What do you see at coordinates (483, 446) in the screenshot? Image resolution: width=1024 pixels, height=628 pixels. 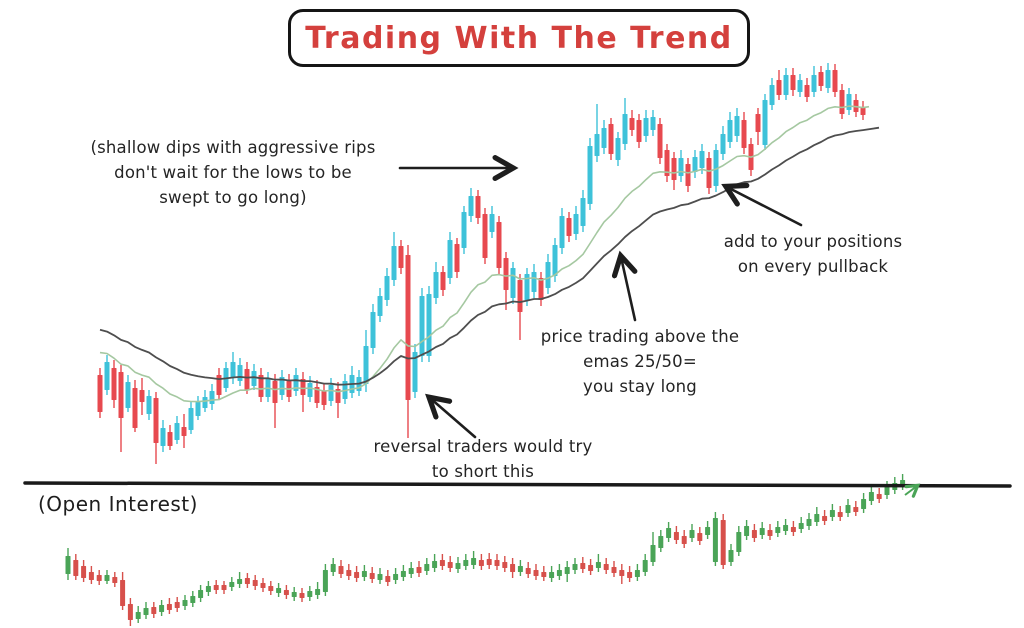 I see `annotation-line: reversal traders would try` at bounding box center [483, 446].